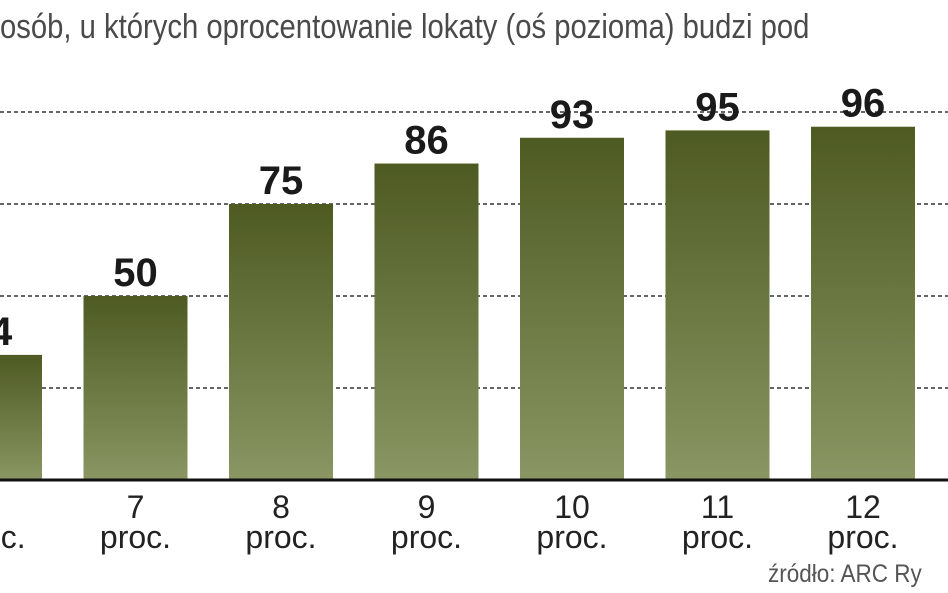 This screenshot has height=593, width=948. Describe the element at coordinates (717, 507) in the screenshot. I see `x-tick-label-6-line-1: 11` at that location.